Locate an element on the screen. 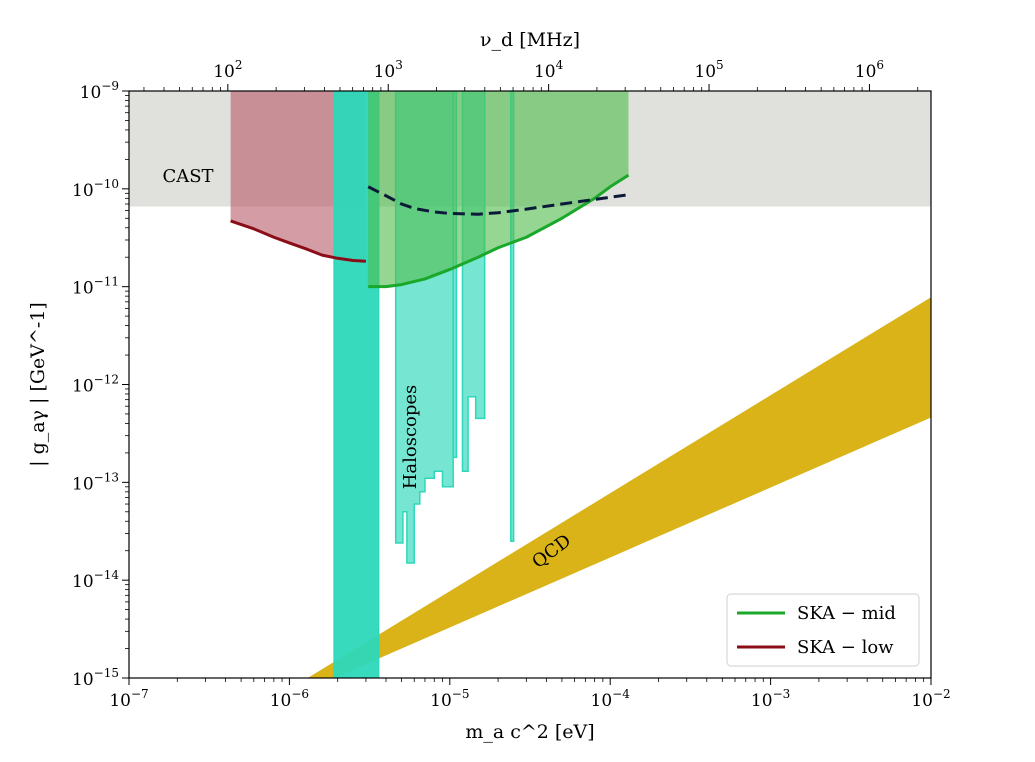  legend-label-ska-mid: SKA − mid is located at coordinates (846, 613).